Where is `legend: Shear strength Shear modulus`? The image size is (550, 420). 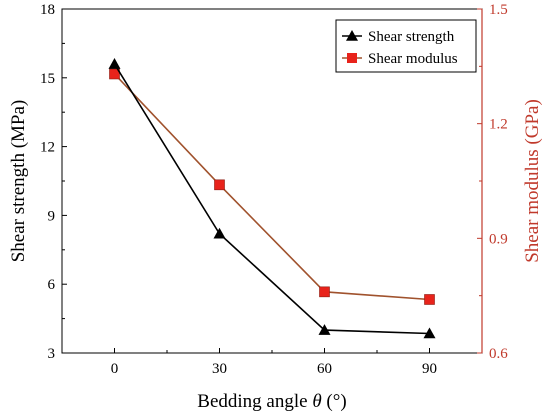
legend: Shear strength Shear modulus is located at coordinates (406, 46).